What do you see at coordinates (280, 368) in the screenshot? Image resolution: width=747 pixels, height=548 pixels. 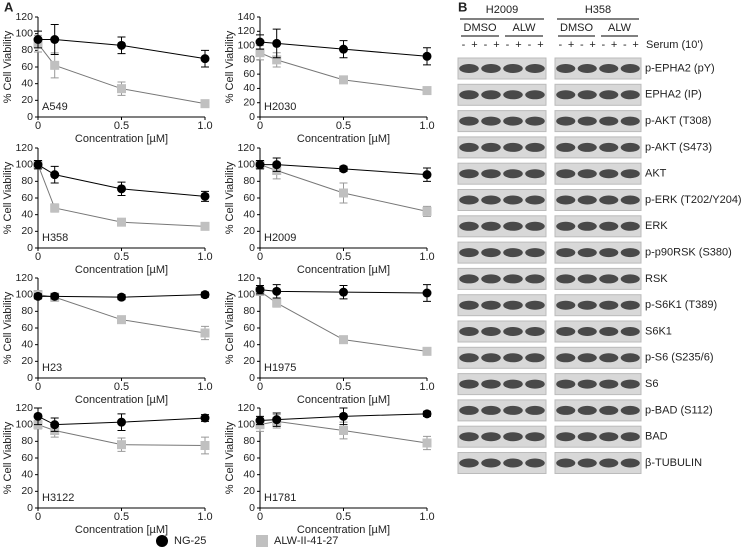 I see `cell-line-label: H1975` at bounding box center [280, 368].